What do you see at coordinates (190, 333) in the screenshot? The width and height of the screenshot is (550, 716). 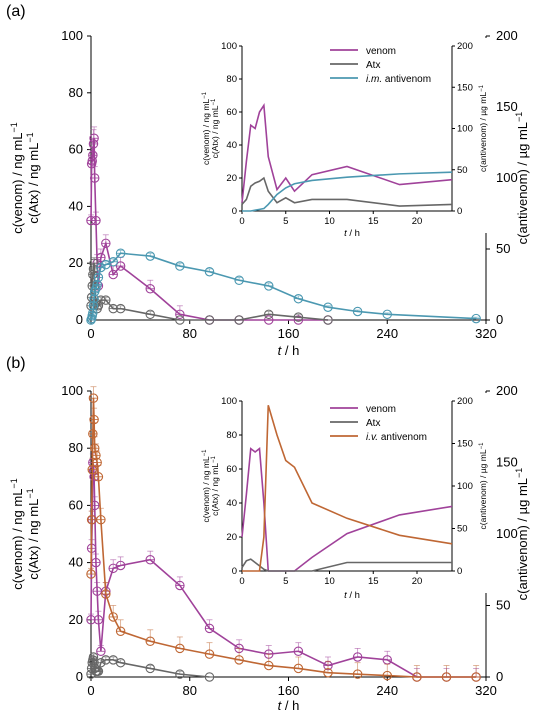 I see `x-tick-label: 80` at bounding box center [190, 333].